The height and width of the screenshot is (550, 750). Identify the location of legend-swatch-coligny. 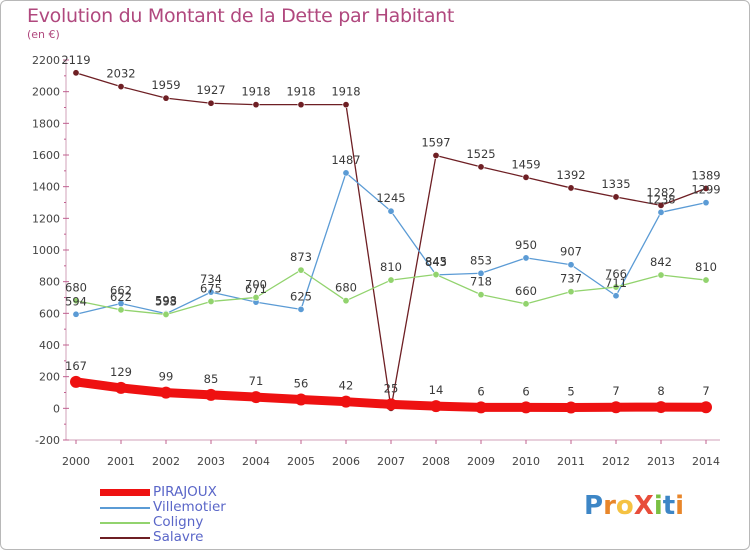
(125, 523).